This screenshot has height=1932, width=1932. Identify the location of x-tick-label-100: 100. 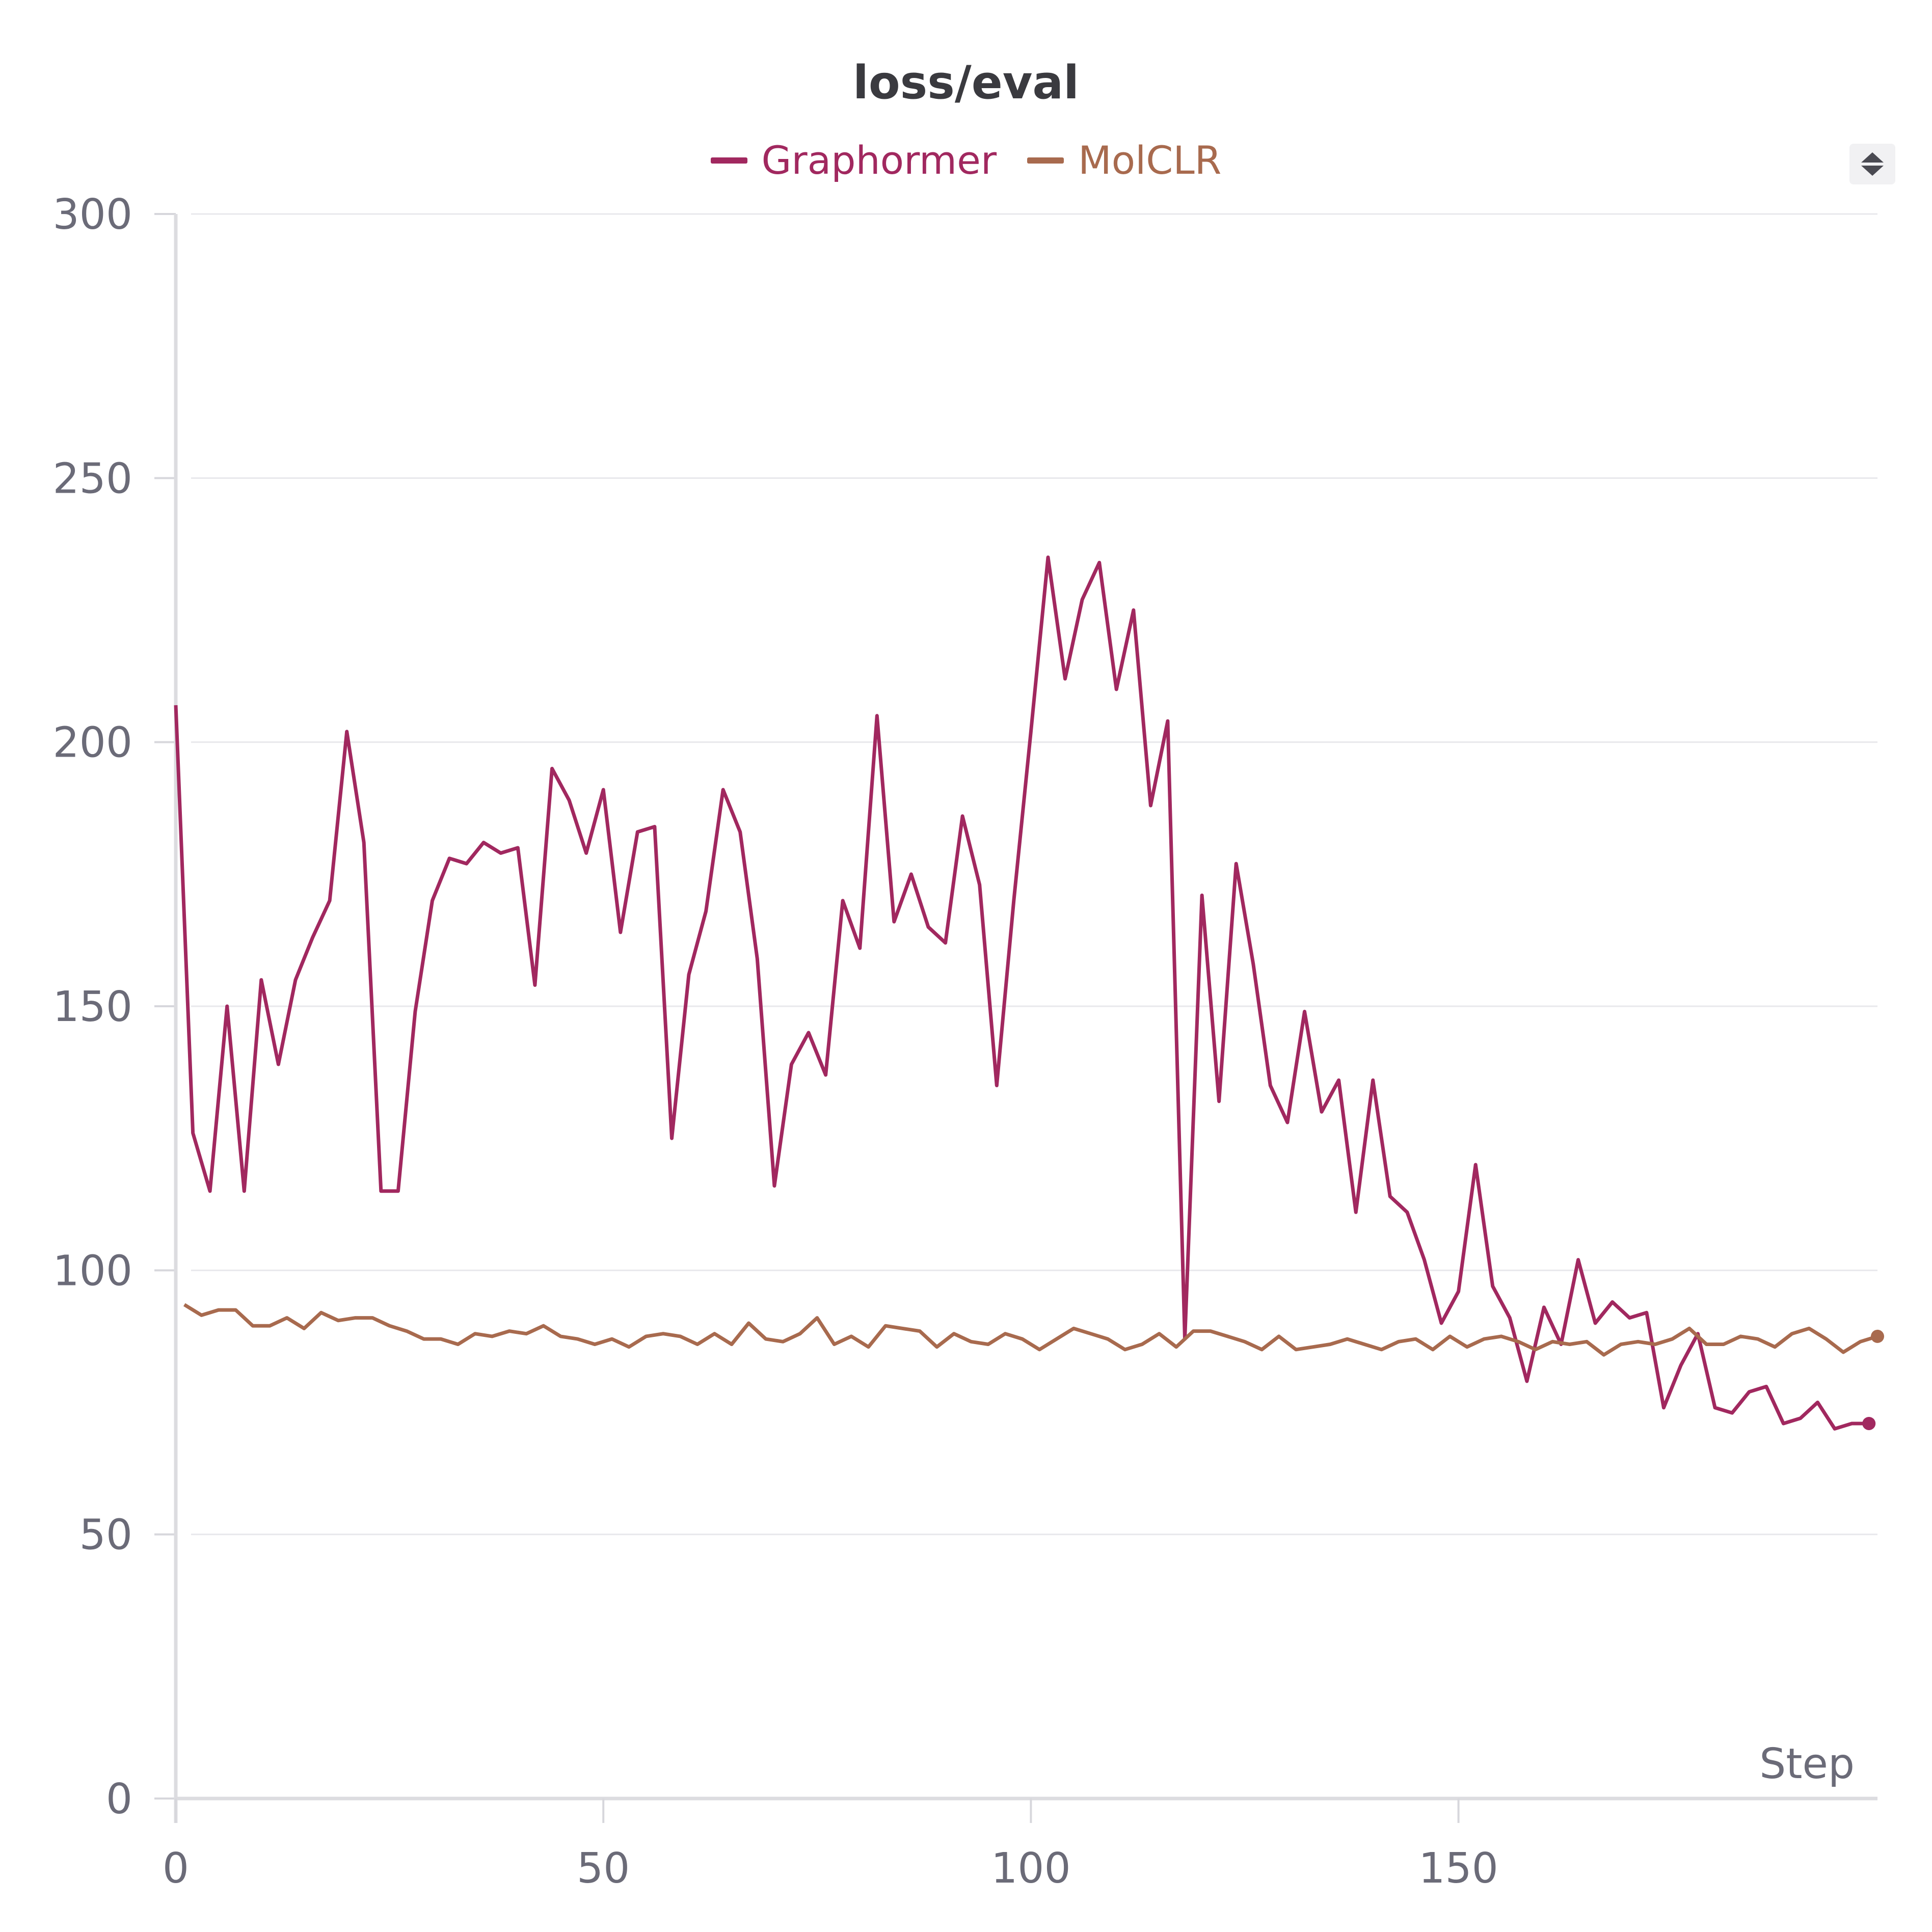
(1031, 1869).